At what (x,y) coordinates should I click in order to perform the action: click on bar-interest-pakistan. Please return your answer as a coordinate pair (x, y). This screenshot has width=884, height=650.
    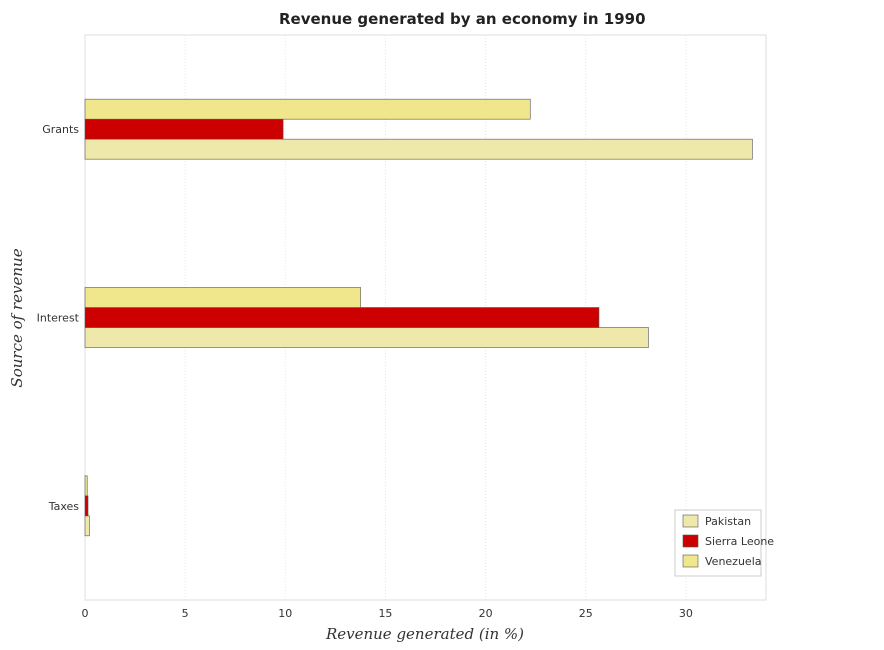
    Looking at the image, I should click on (366, 337).